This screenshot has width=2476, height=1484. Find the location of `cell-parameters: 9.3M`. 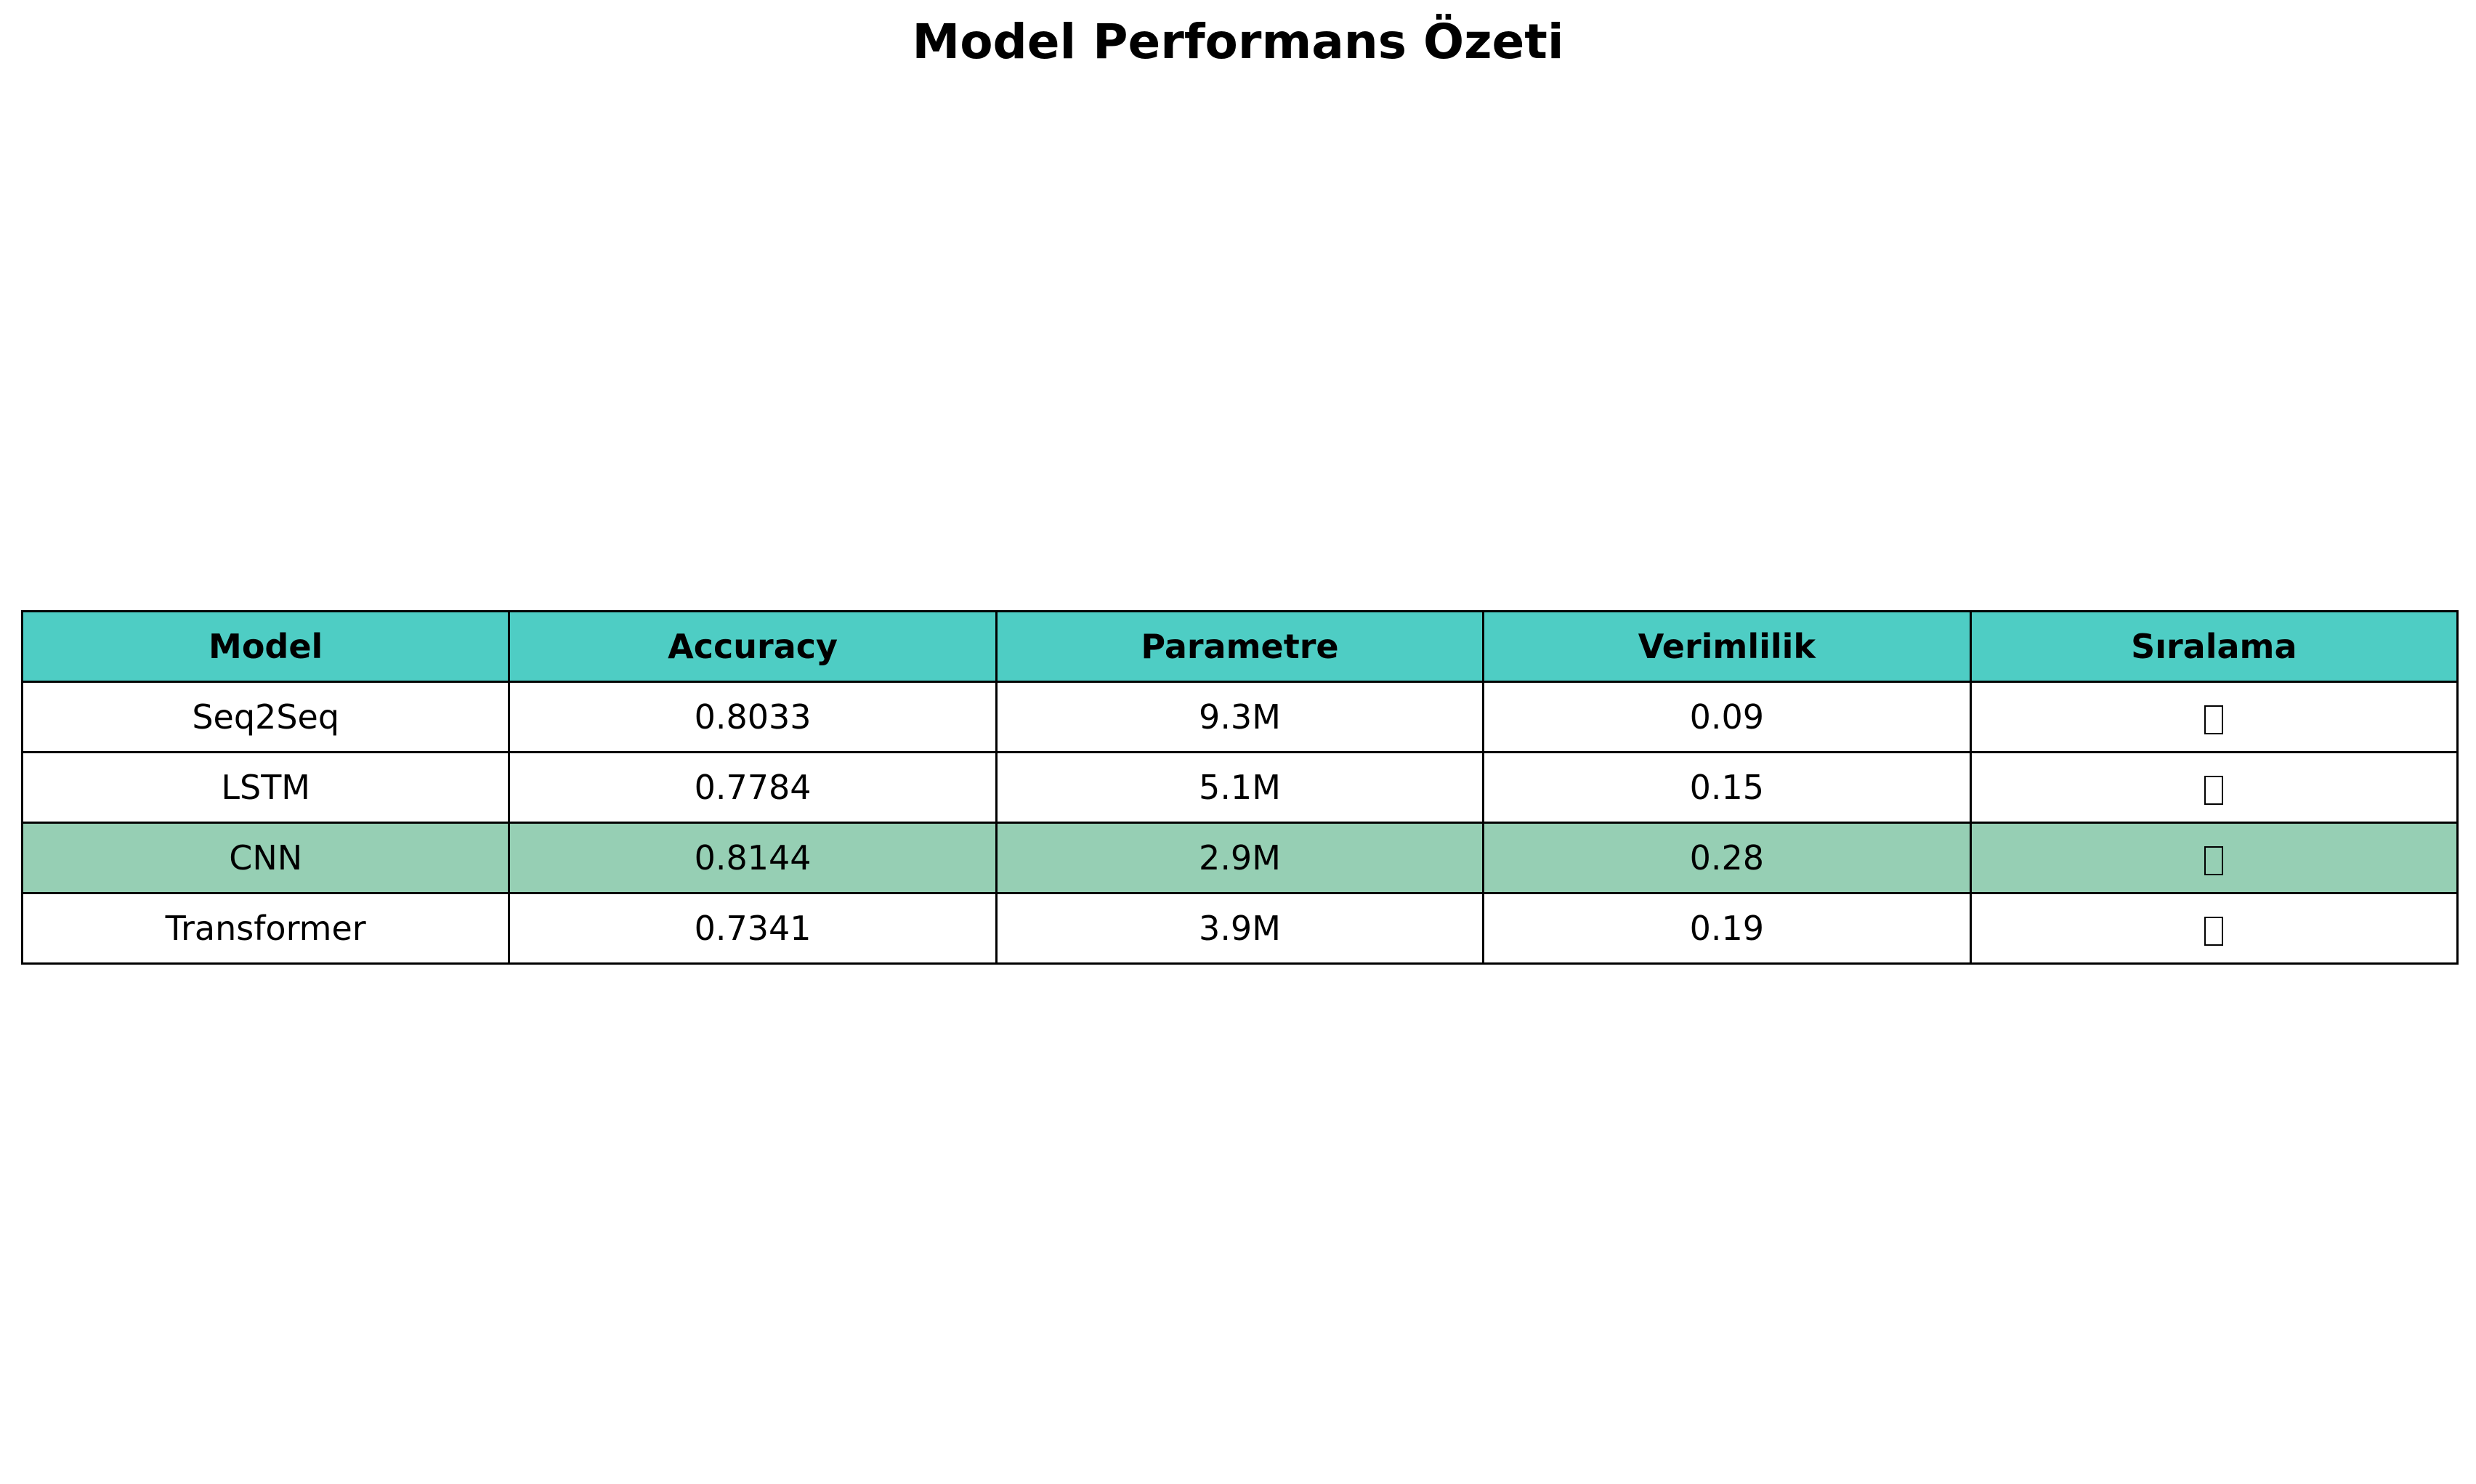

cell-parameters: 9.3M is located at coordinates (1240, 717).